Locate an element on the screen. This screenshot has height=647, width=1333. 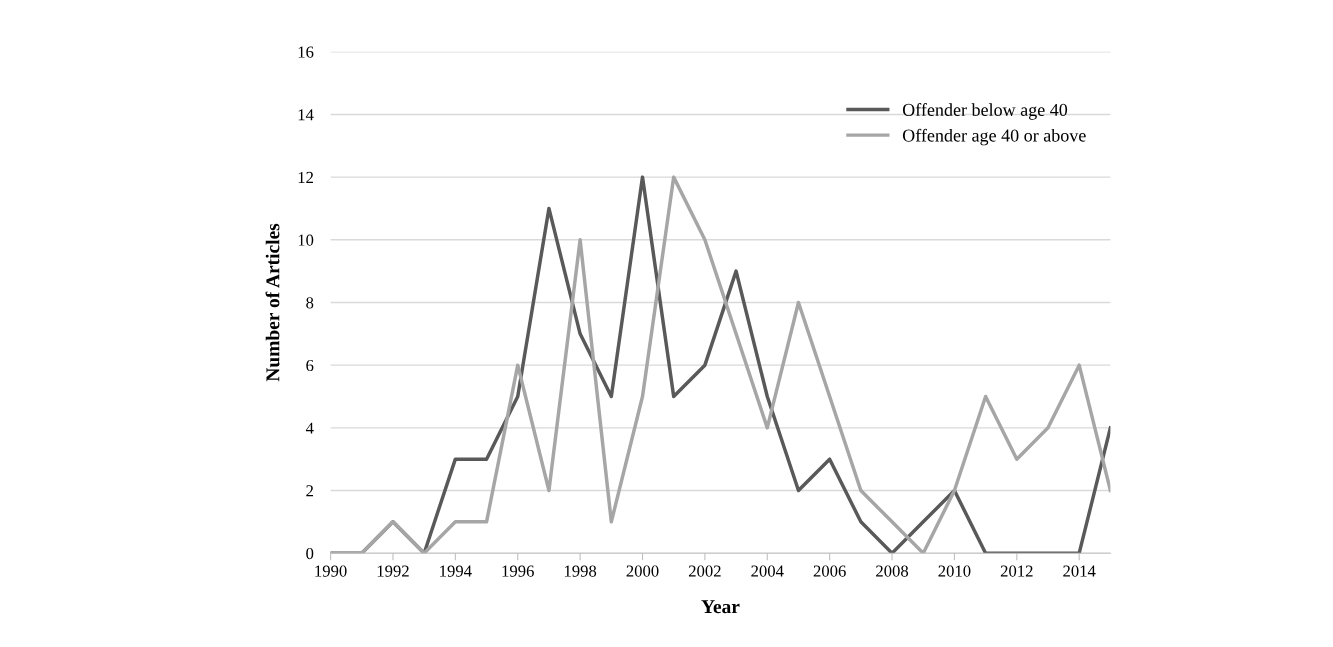
y-tick-label: 14 is located at coordinates (306, 115).